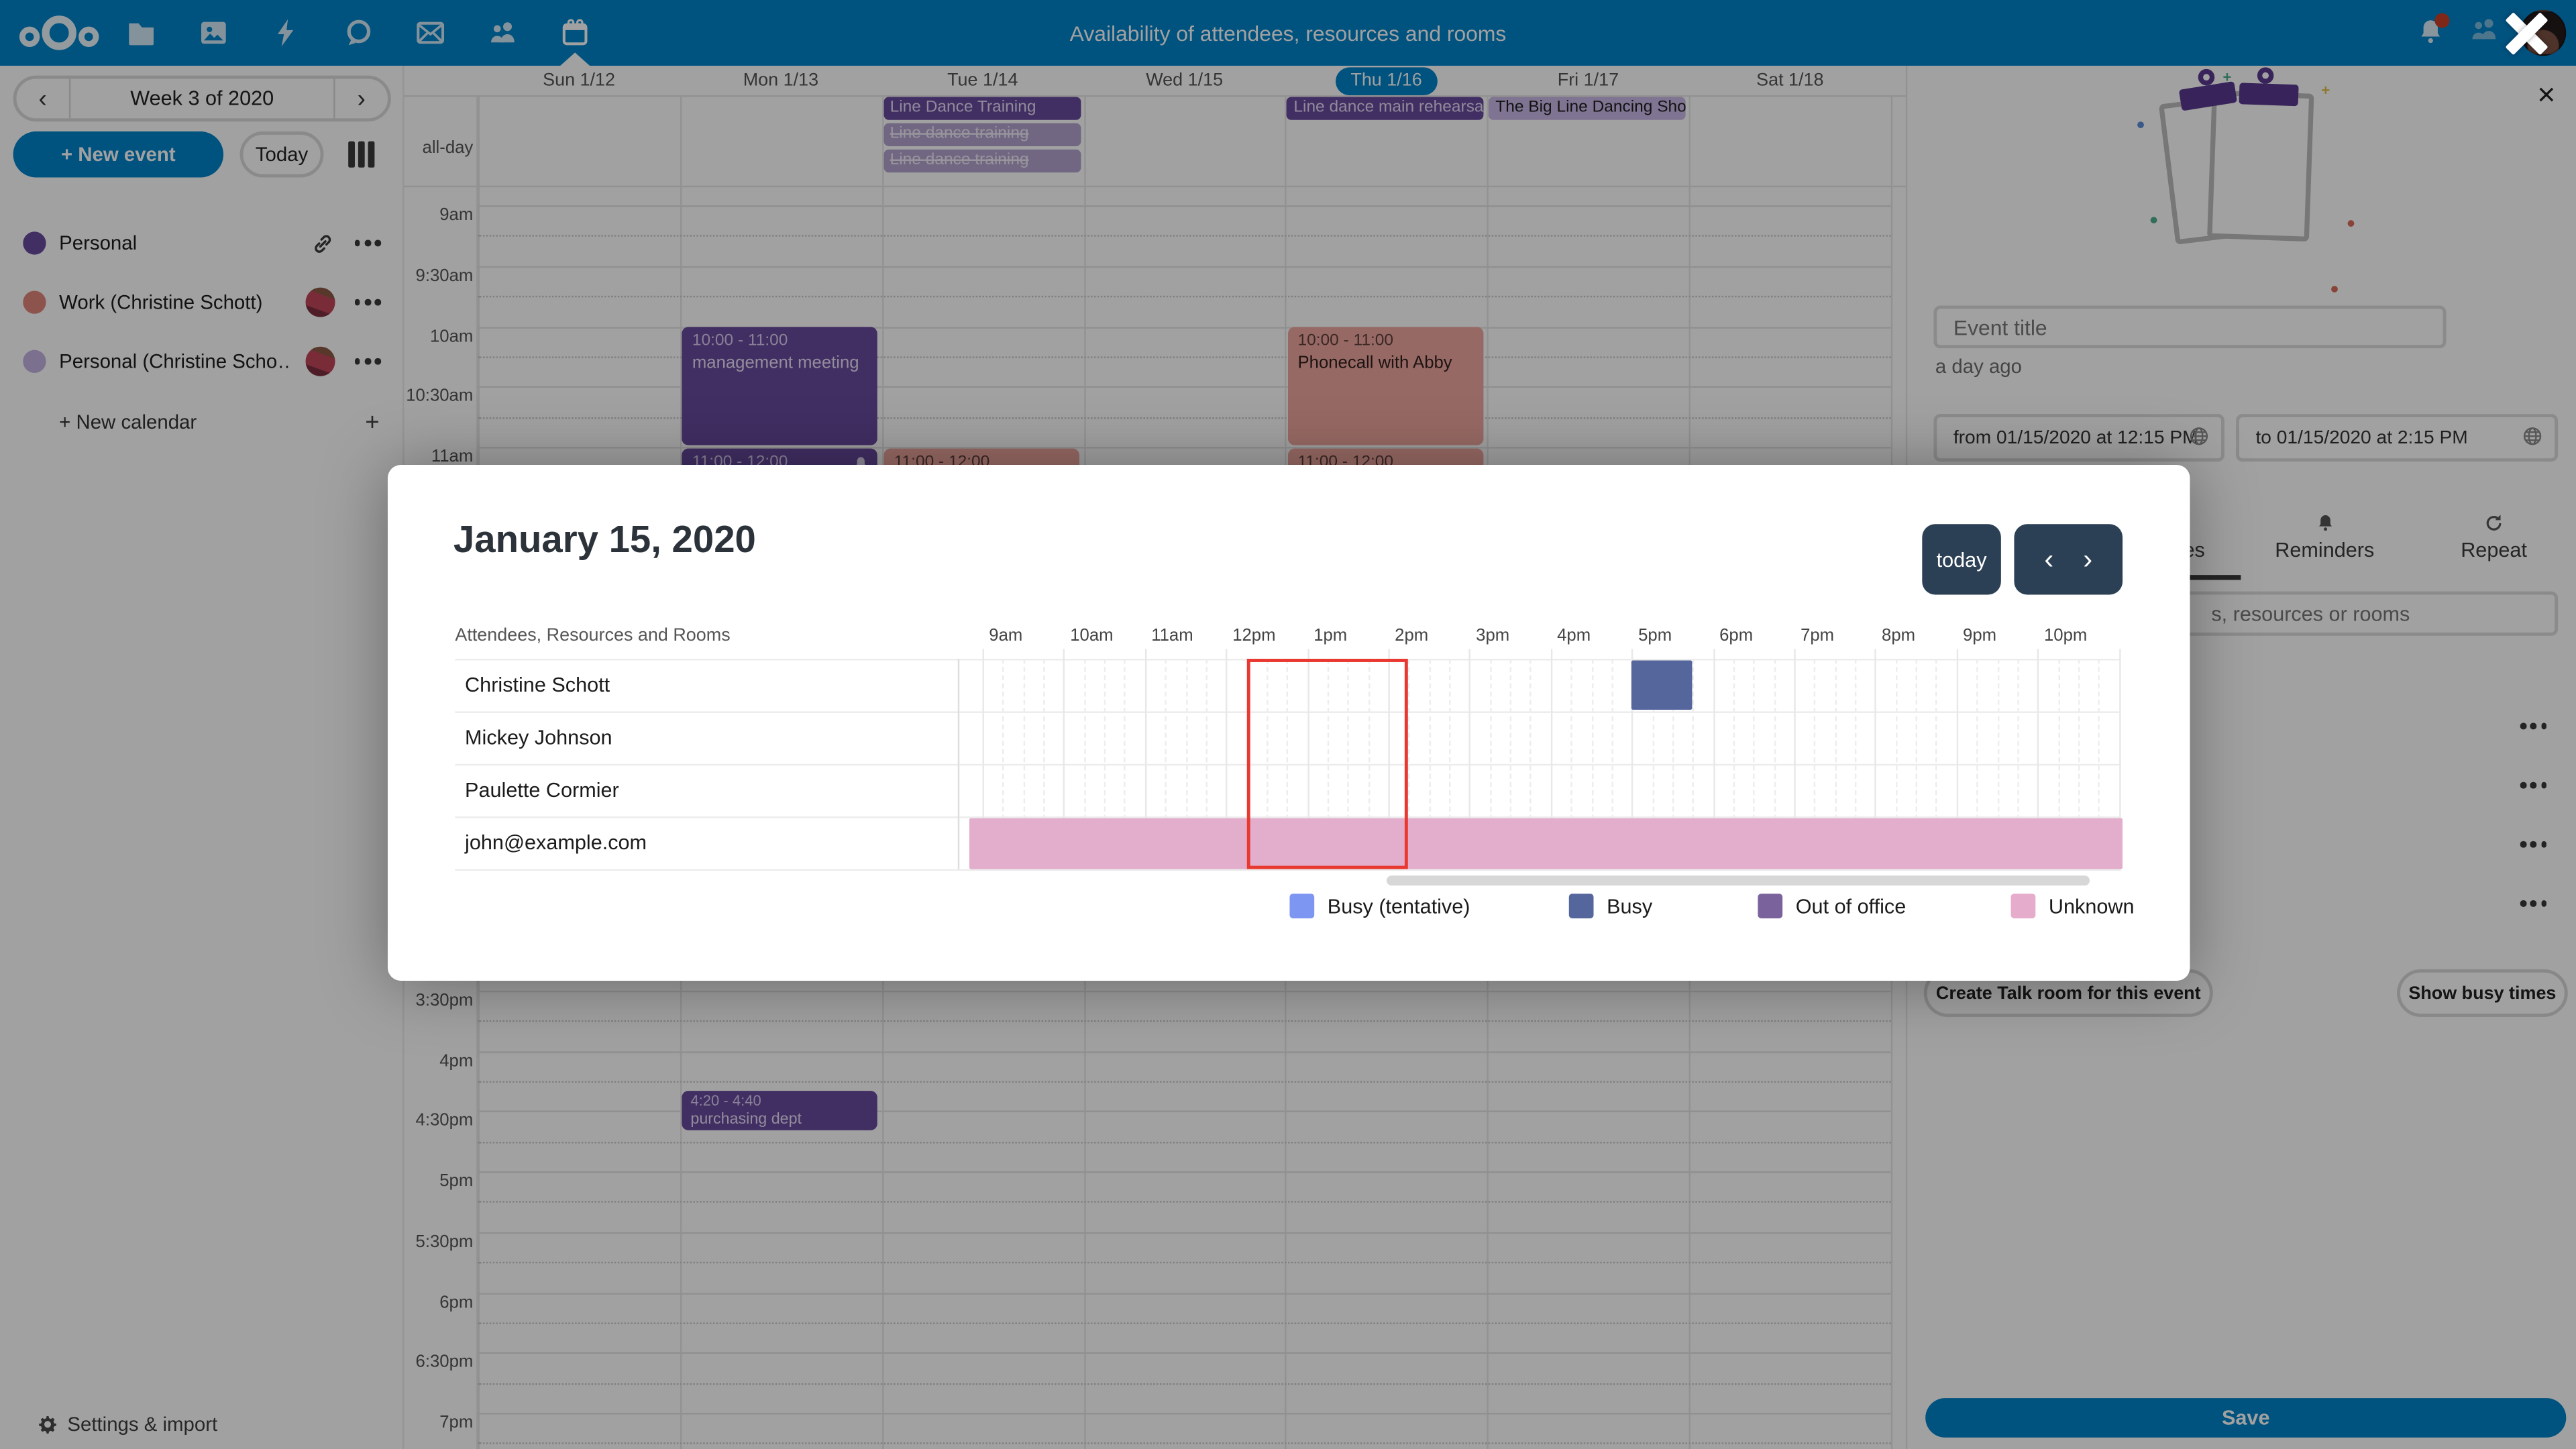 This screenshot has width=2576, height=1449. I want to click on new-event-button: + New event, so click(118, 154).